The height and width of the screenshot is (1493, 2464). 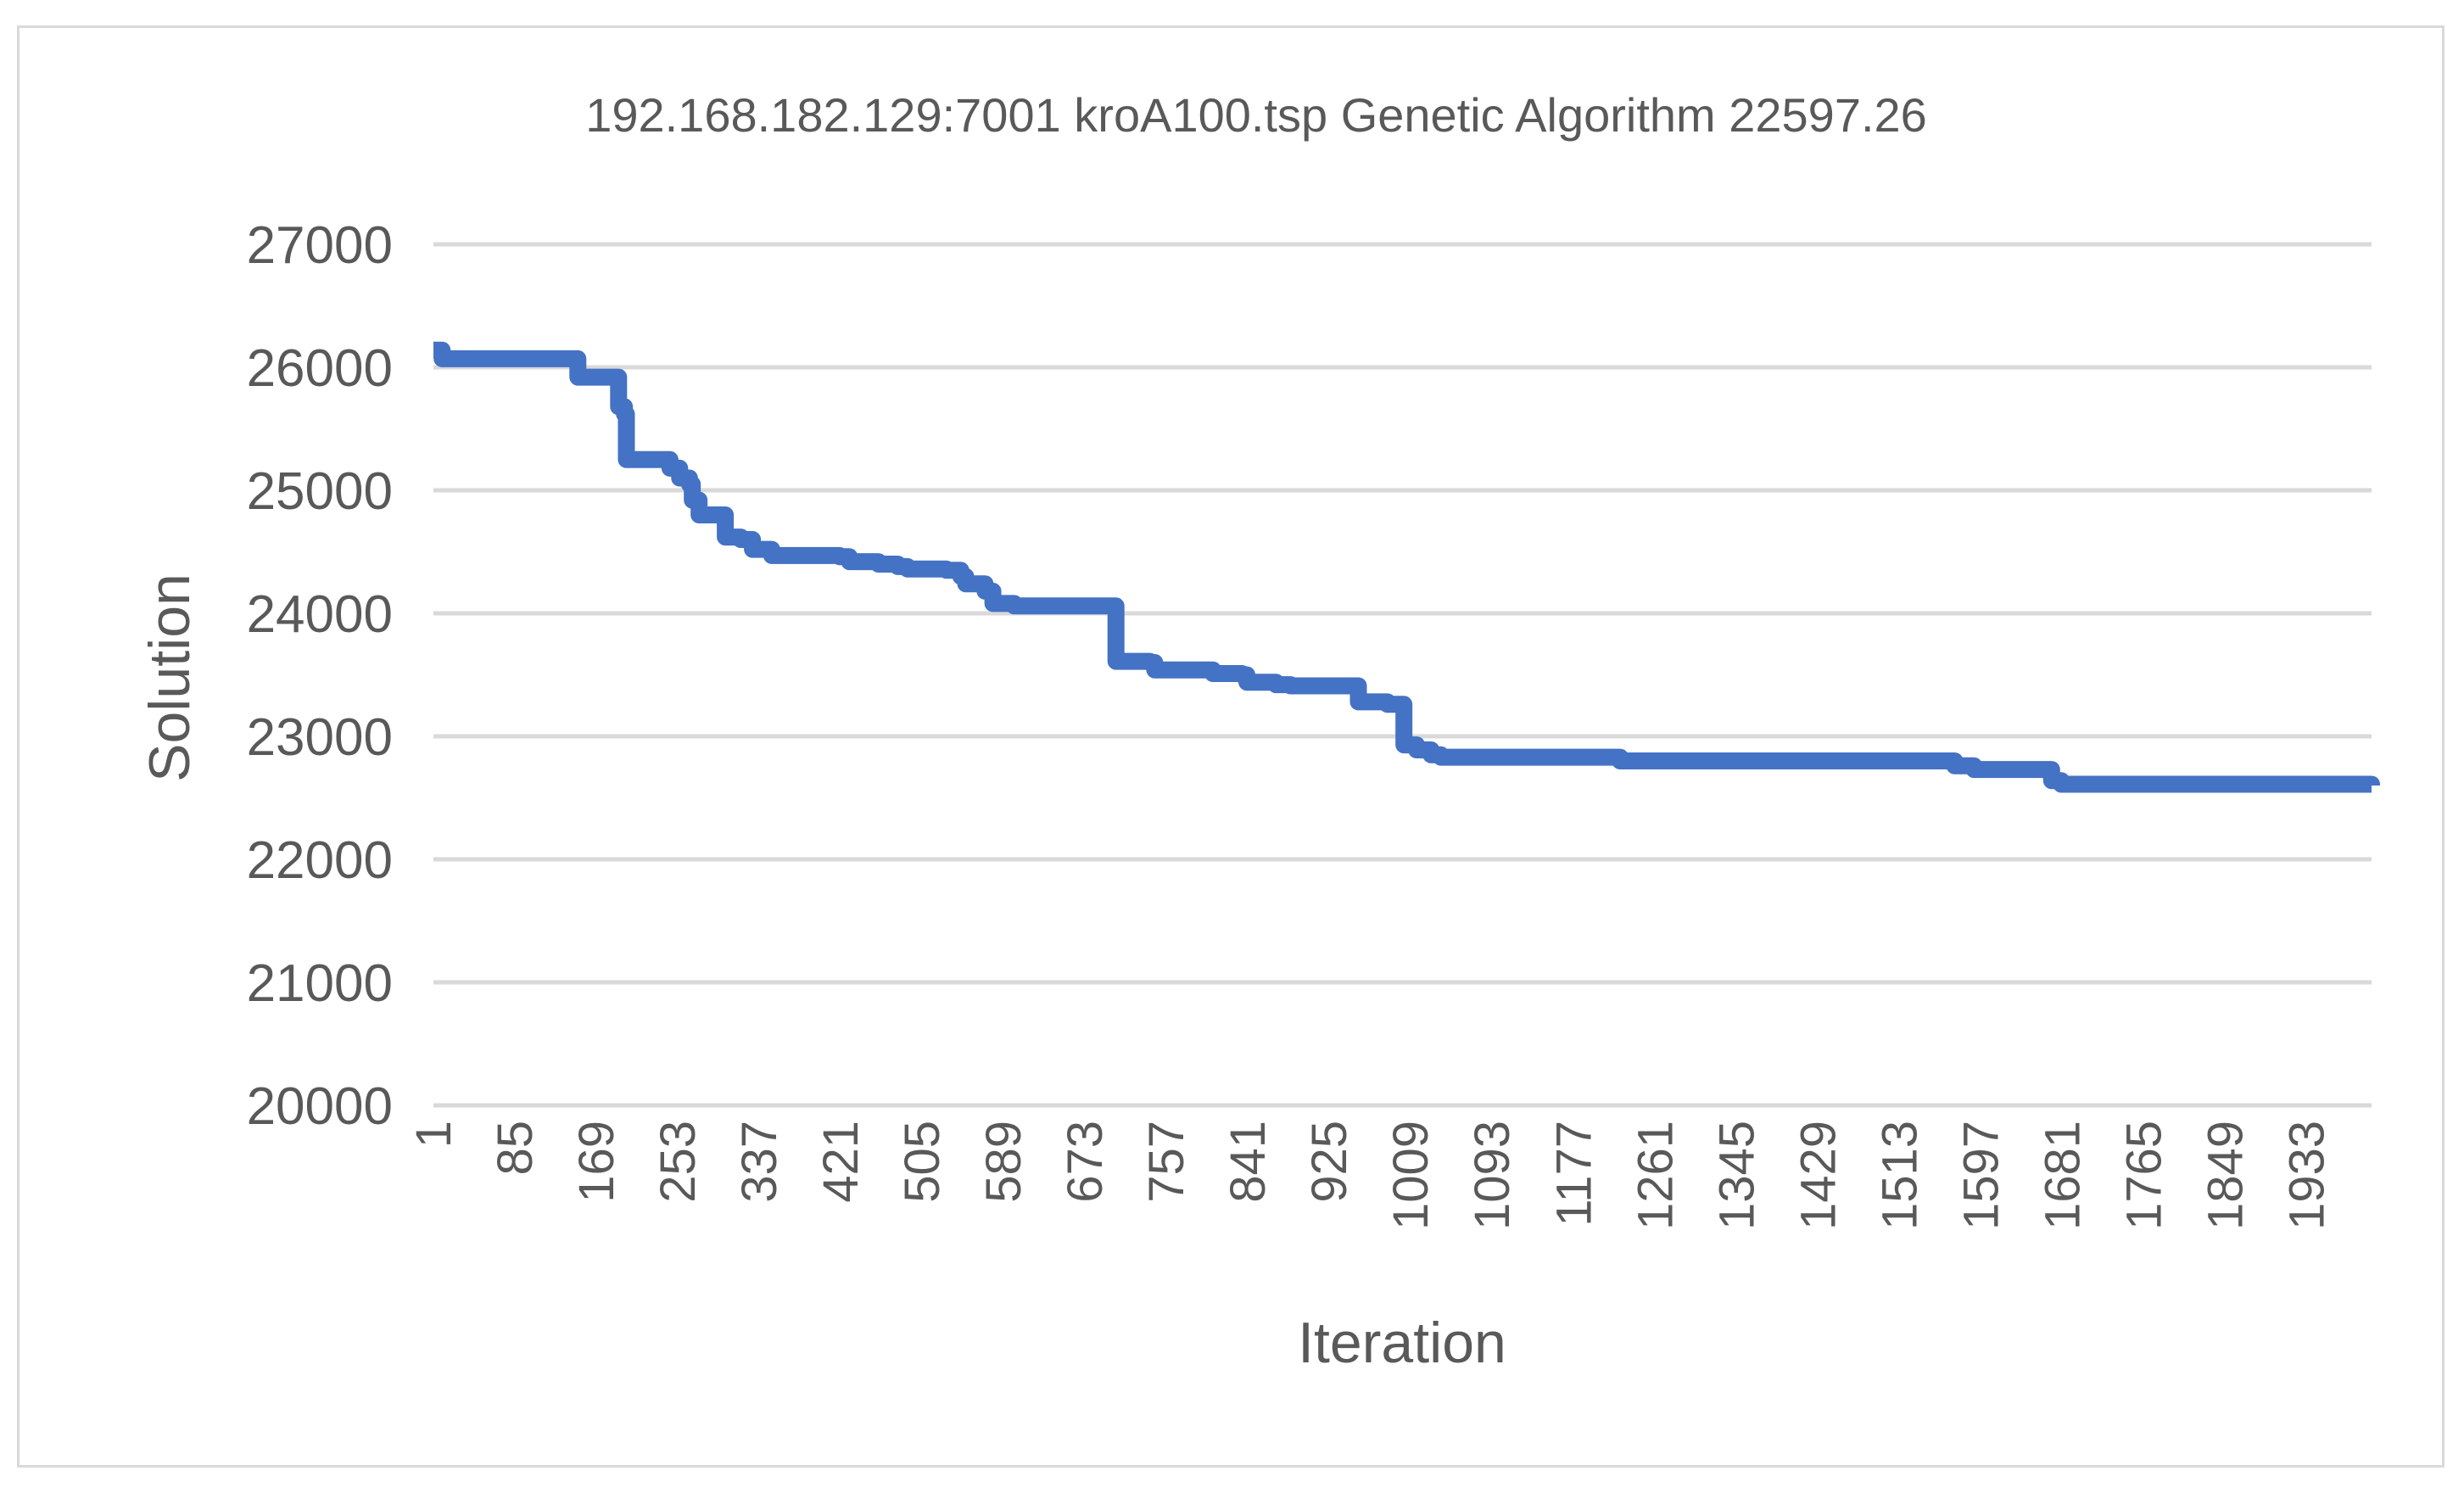 I want to click on y-tick-label: 26000, so click(x=320, y=368).